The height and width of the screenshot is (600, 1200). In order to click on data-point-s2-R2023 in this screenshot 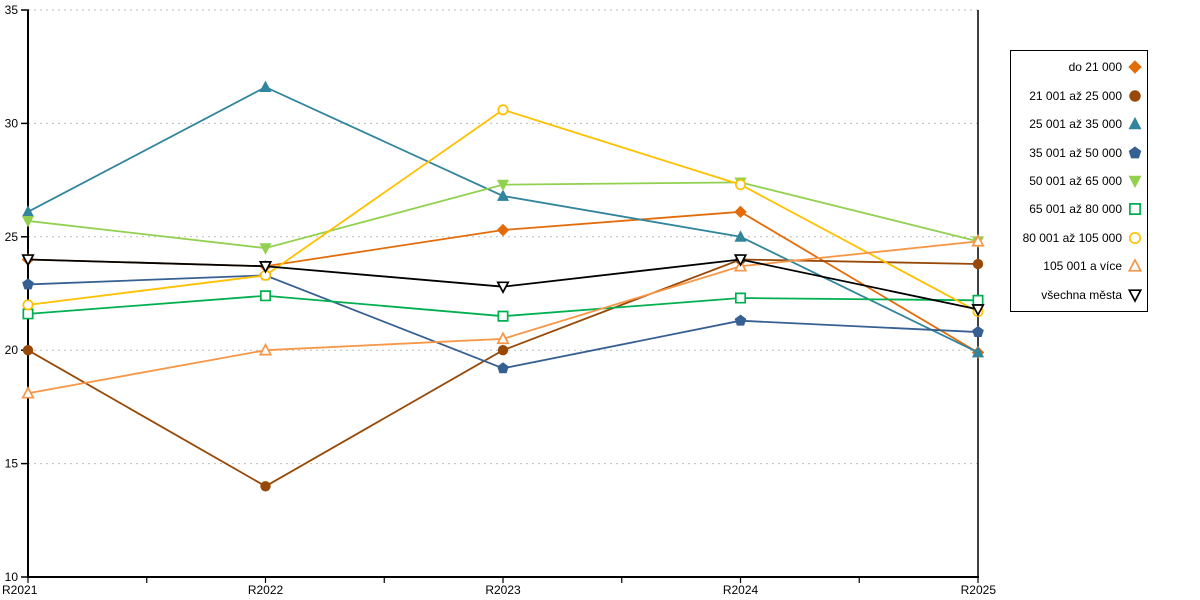, I will do `click(503, 350)`.